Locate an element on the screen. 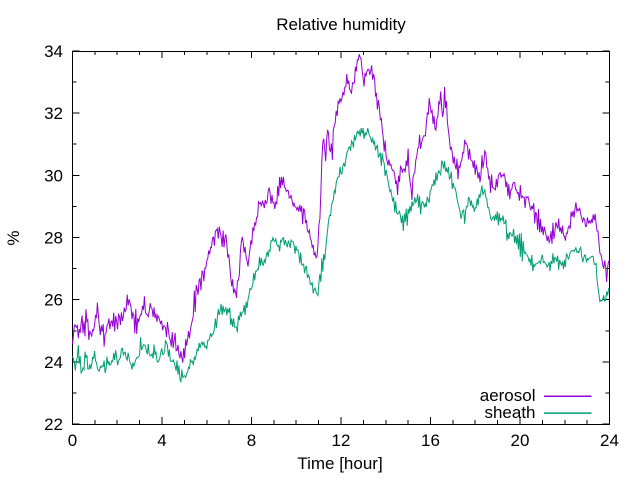 The image size is (640, 480). svg-text: 22 is located at coordinates (53, 424).